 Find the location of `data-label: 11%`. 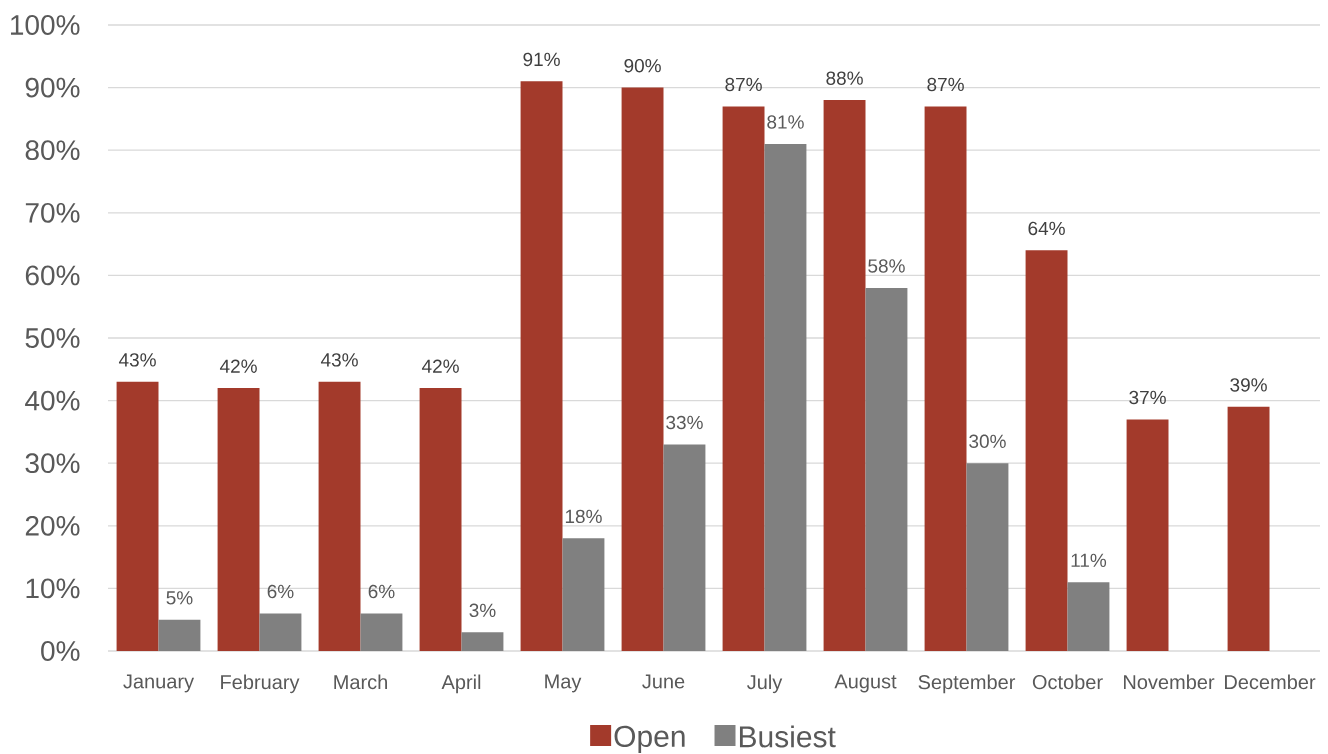

data-label: 11% is located at coordinates (1089, 560).